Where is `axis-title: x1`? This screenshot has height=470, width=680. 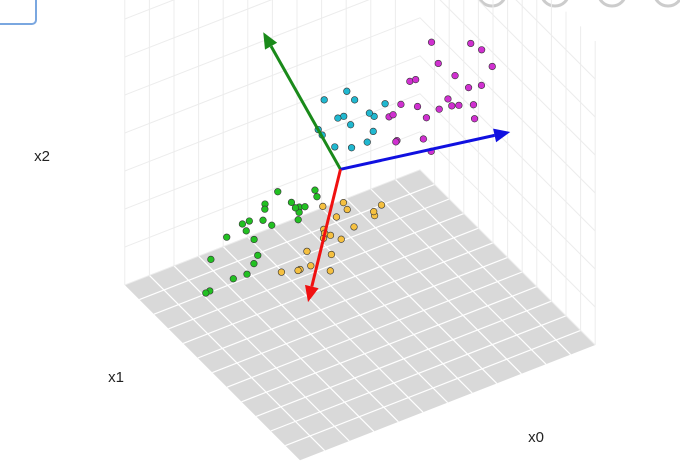 axis-title: x1 is located at coordinates (116, 377).